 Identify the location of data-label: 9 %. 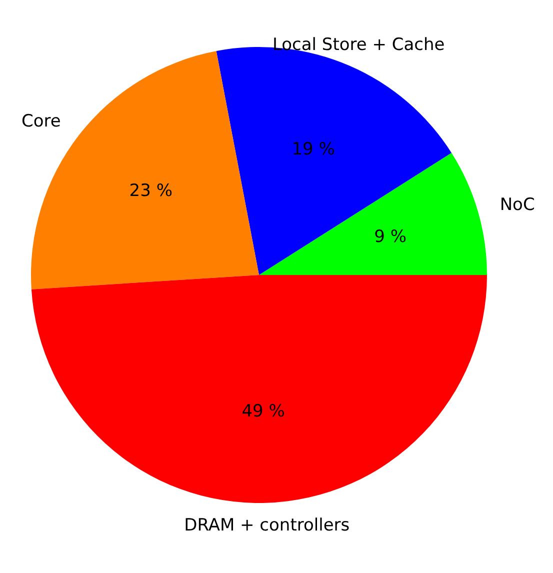
(390, 236).